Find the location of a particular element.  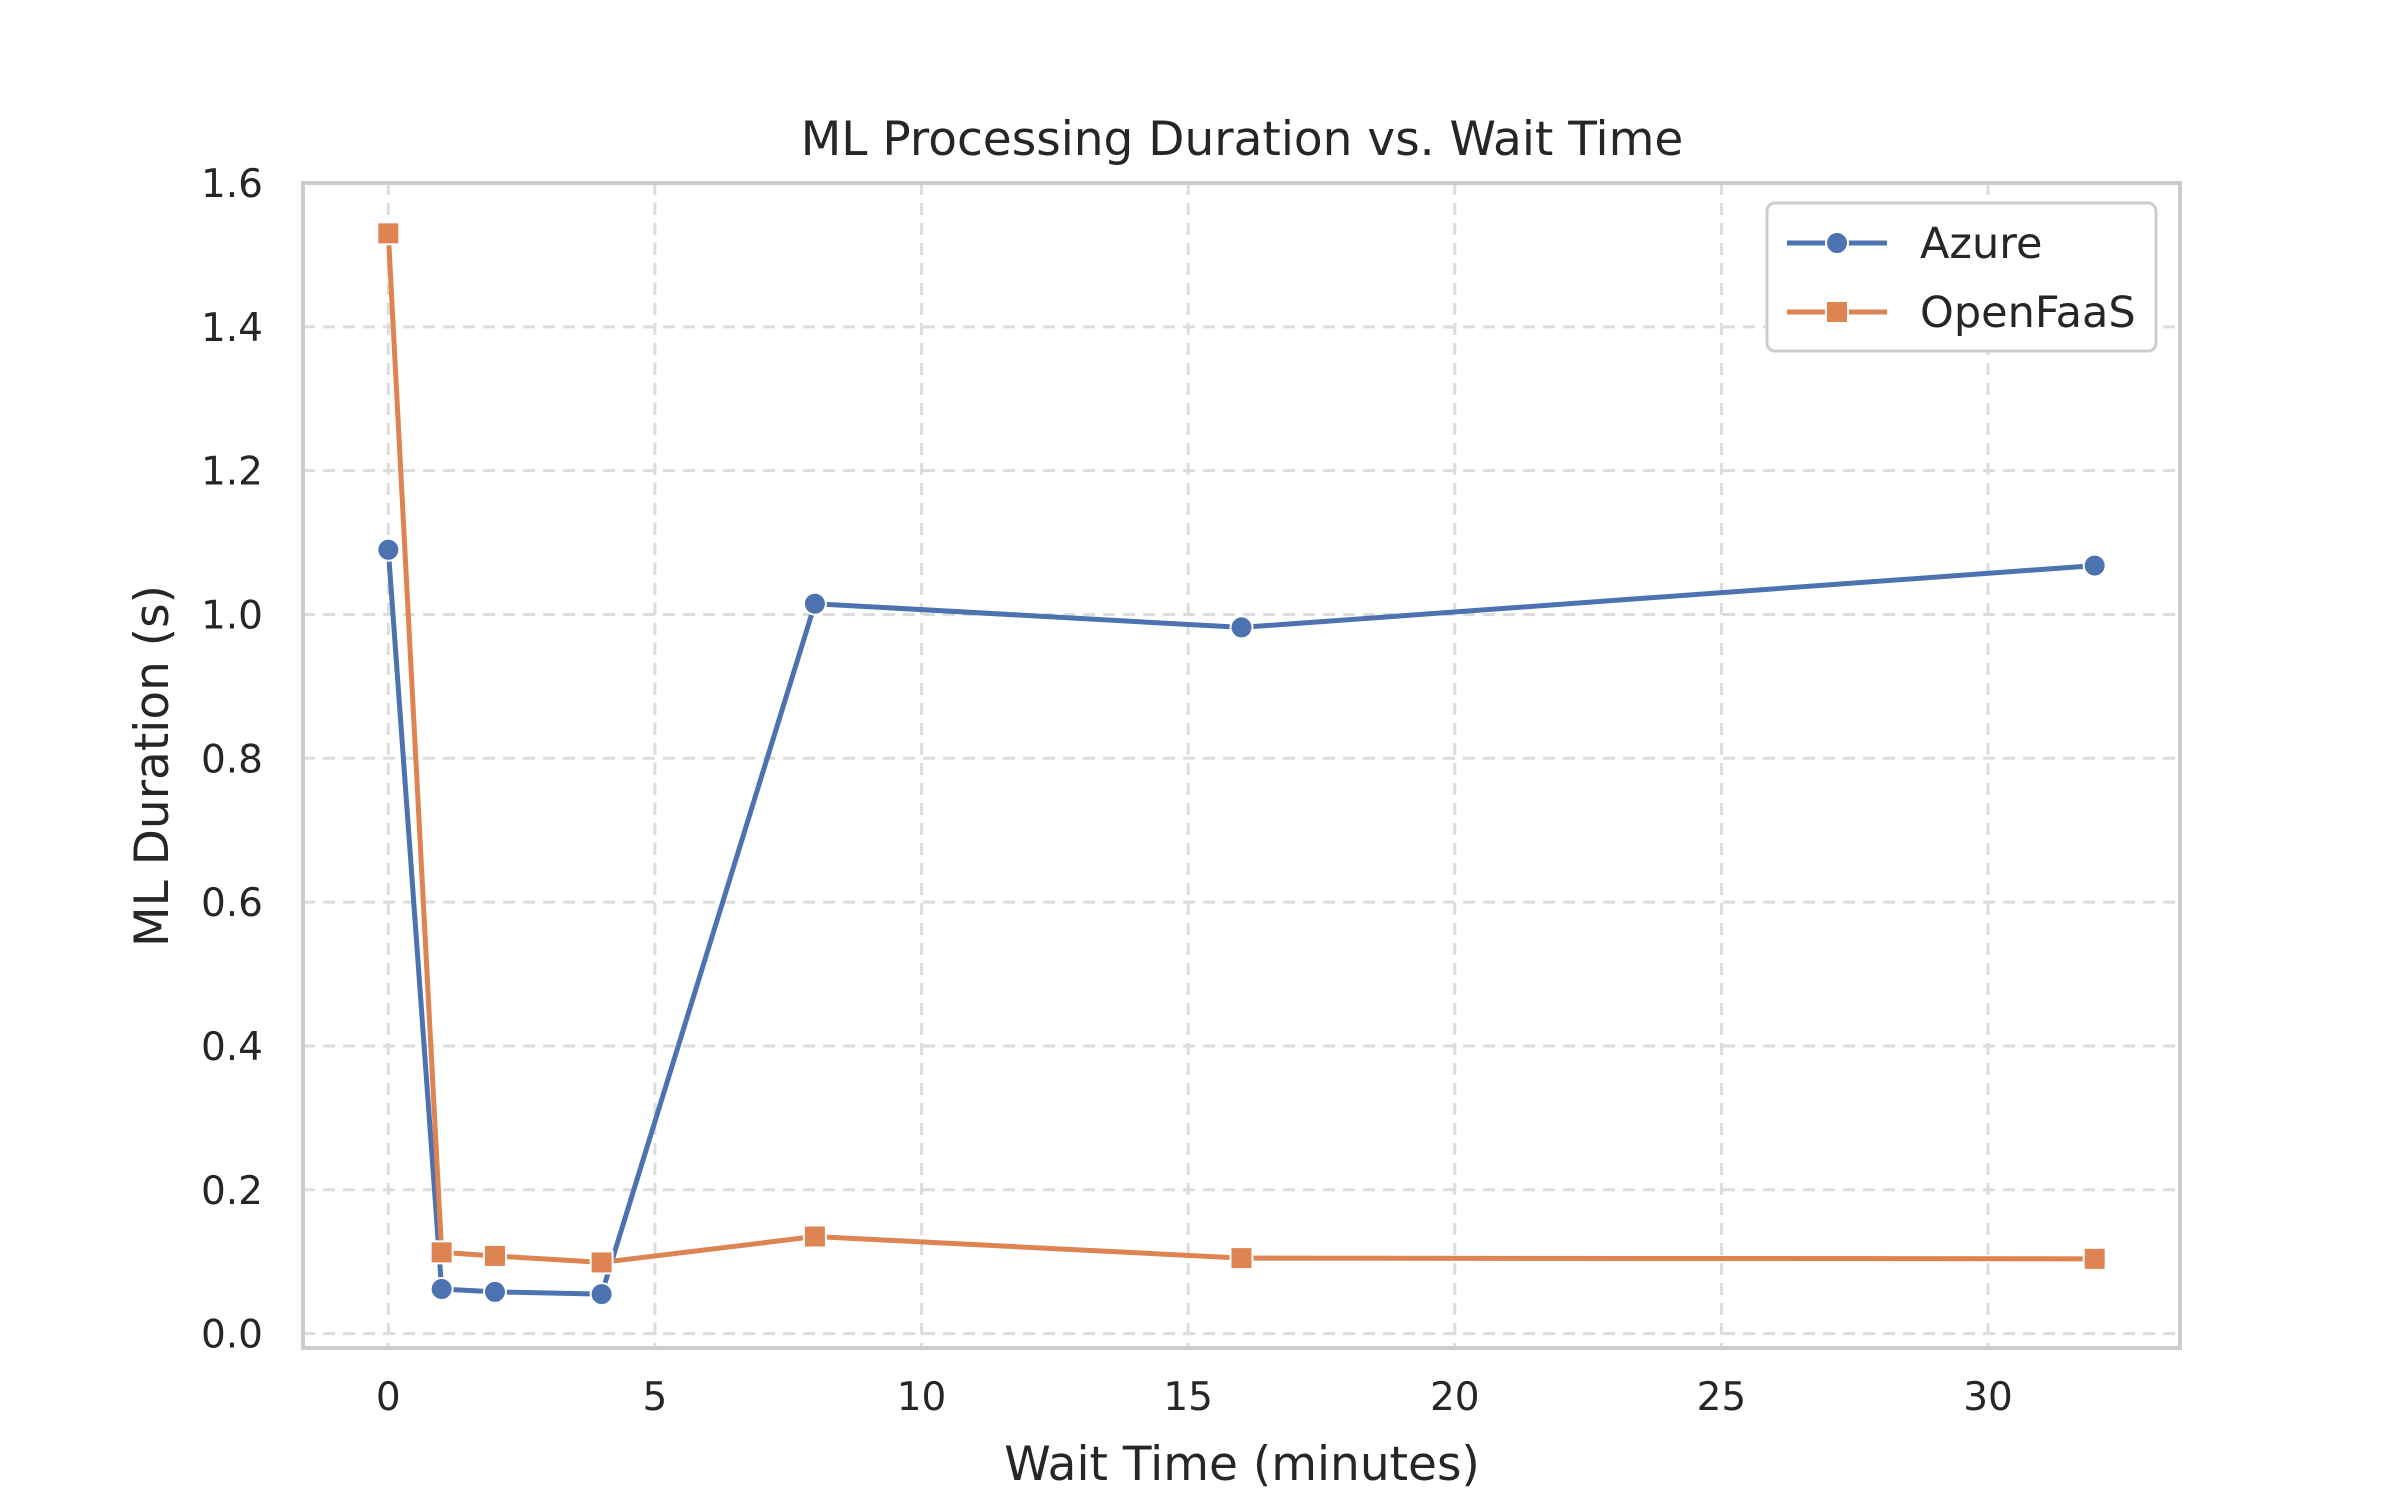

chart-title: ML Processing Duration vs. Wait Time is located at coordinates (1242, 139).